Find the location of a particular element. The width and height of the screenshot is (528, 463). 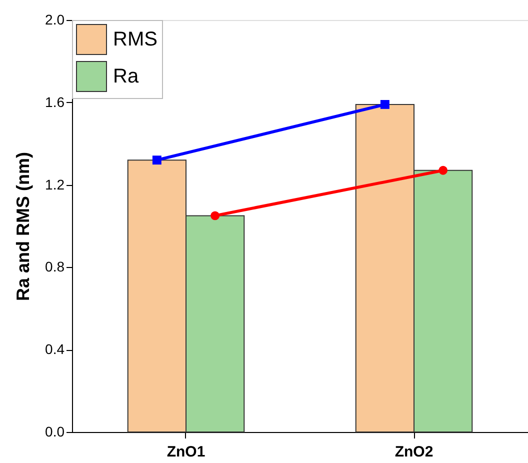

y-tick-label: 2.0 is located at coordinates (55, 20).